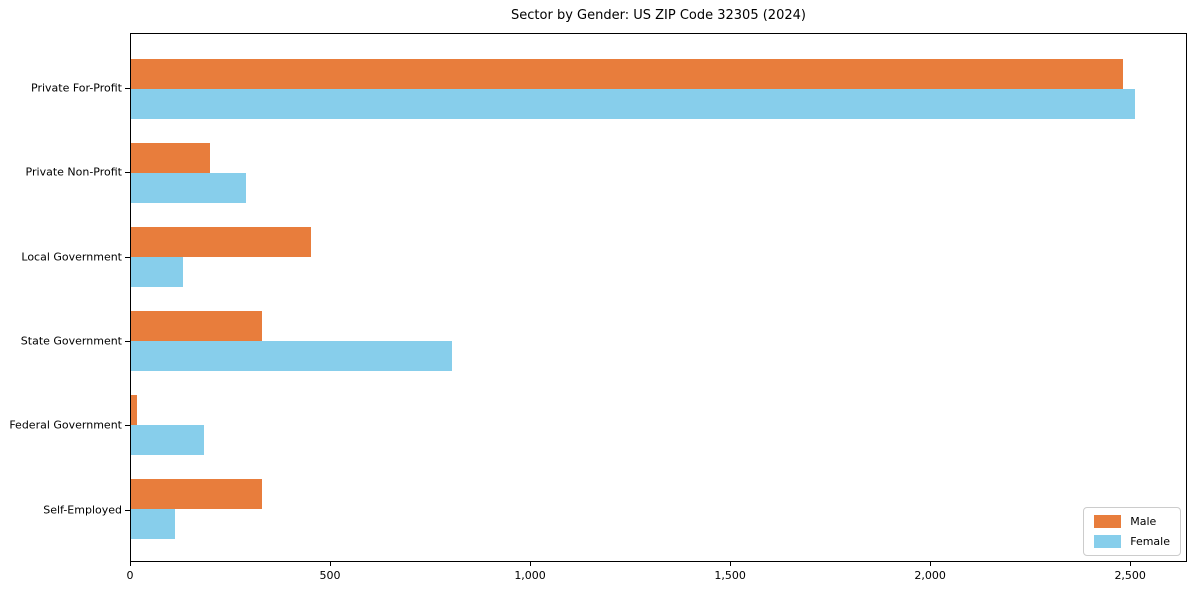 The height and width of the screenshot is (600, 1200). What do you see at coordinates (1150, 541) in the screenshot?
I see `legend-label: Female` at bounding box center [1150, 541].